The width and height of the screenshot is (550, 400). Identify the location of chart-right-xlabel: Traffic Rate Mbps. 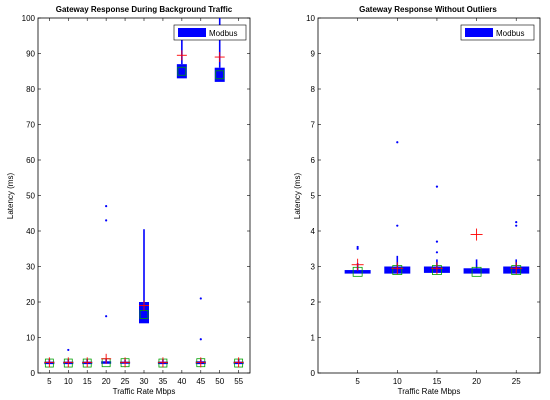
(429, 391).